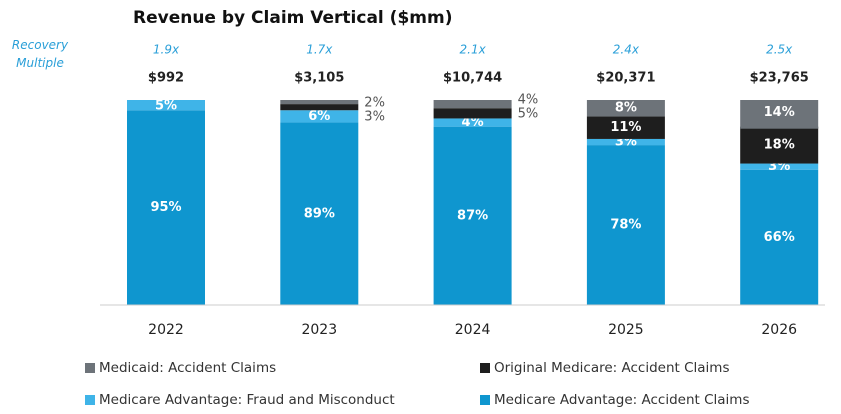  I want to click on total-label: $23,765, so click(779, 78).